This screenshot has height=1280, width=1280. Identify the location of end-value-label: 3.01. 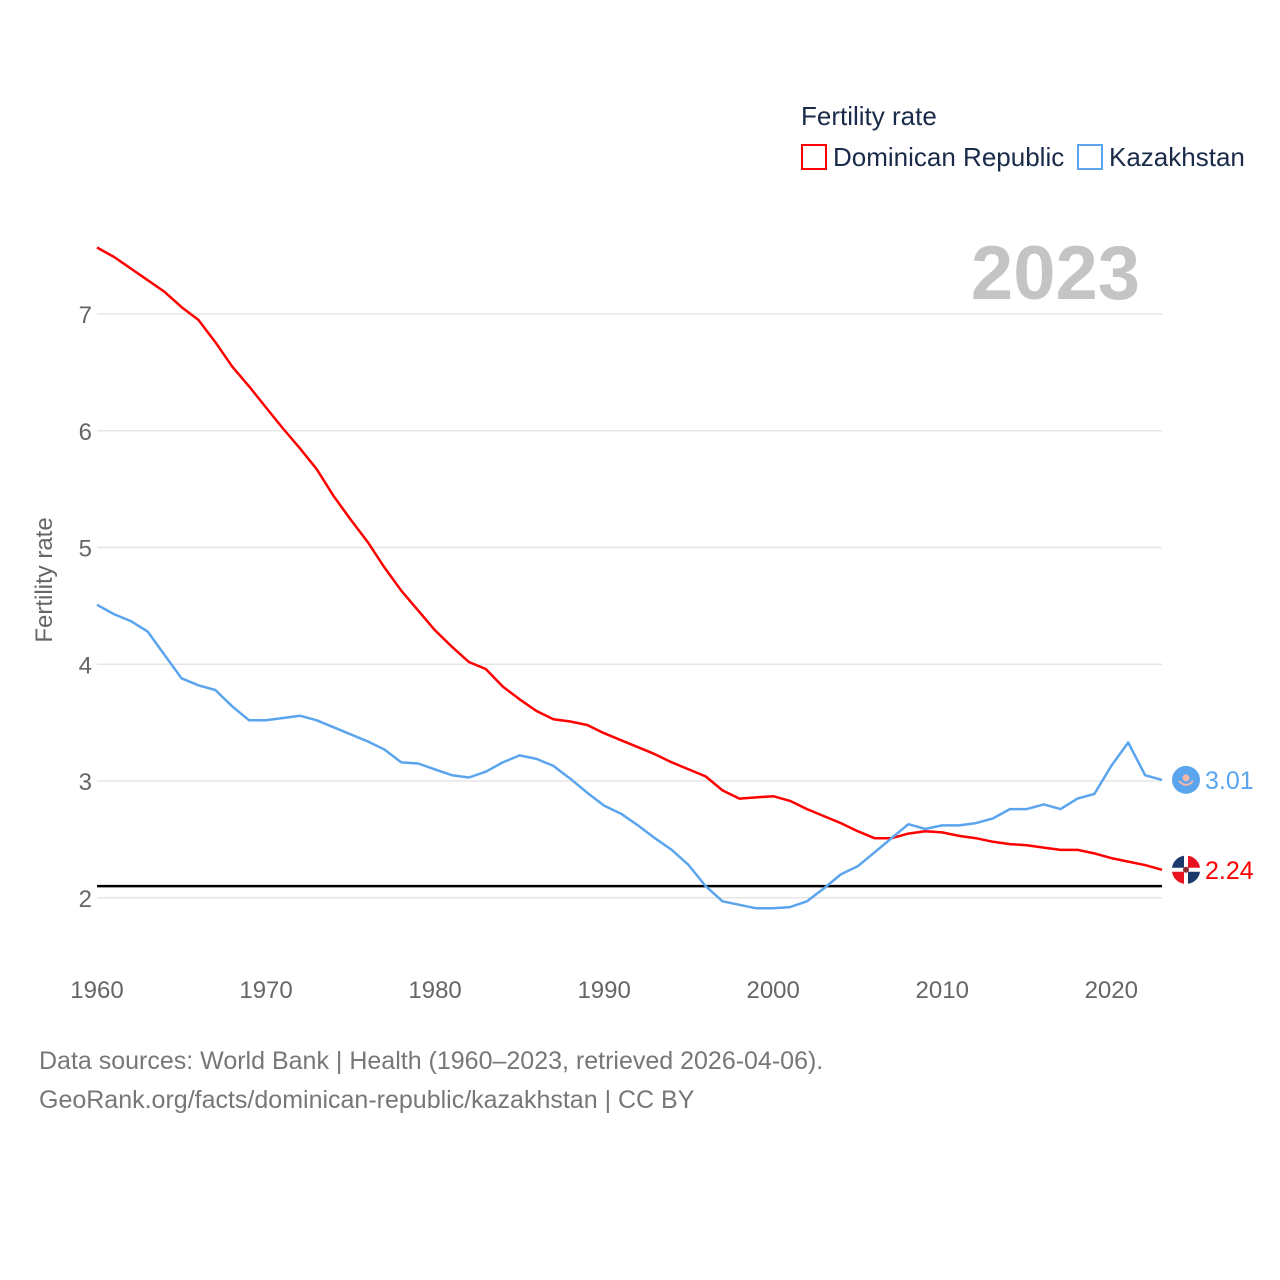
(1229, 781).